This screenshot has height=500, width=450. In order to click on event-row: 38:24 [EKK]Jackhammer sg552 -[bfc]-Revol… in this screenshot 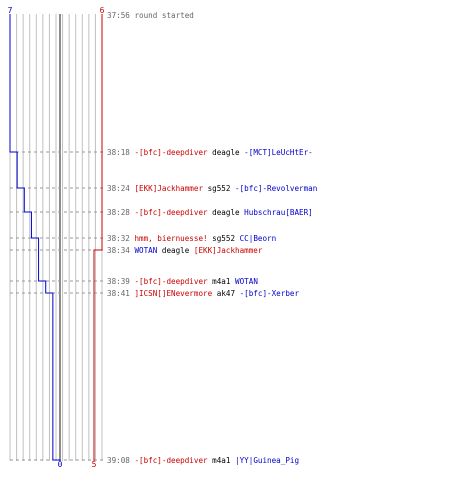, I will do `click(212, 188)`.